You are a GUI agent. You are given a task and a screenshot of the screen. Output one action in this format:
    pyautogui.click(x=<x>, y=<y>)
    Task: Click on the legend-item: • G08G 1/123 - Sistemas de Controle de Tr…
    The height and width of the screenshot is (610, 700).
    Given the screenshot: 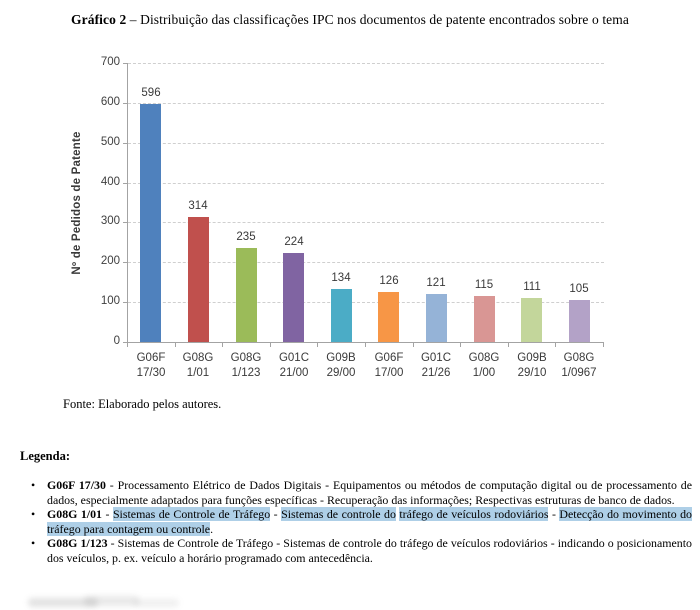 What is the action you would take?
    pyautogui.click(x=361, y=550)
    